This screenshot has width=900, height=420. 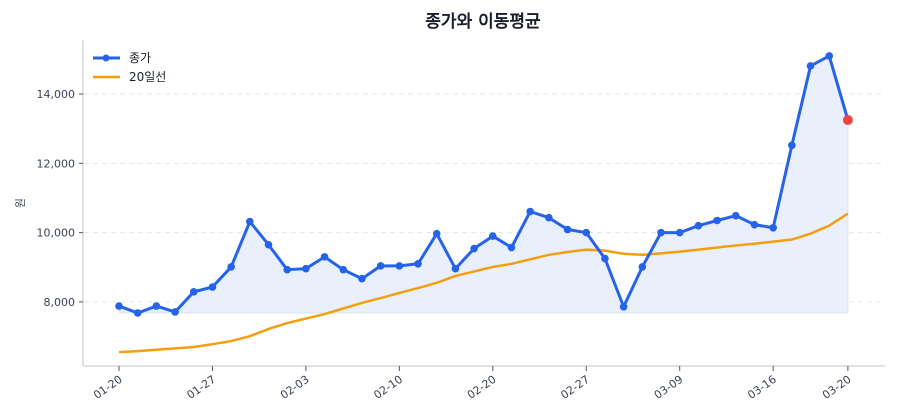 What do you see at coordinates (147, 77) in the screenshot?
I see `legend-ma20-label: 20일선` at bounding box center [147, 77].